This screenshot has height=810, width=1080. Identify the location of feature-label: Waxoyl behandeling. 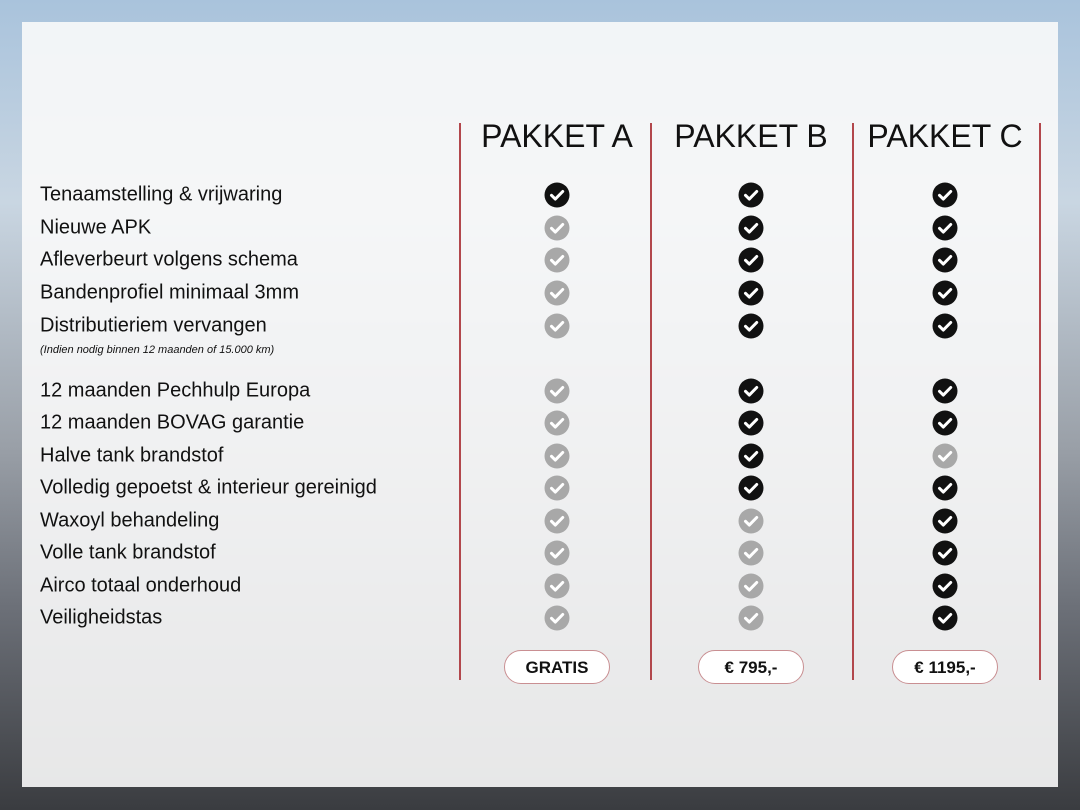
(130, 520).